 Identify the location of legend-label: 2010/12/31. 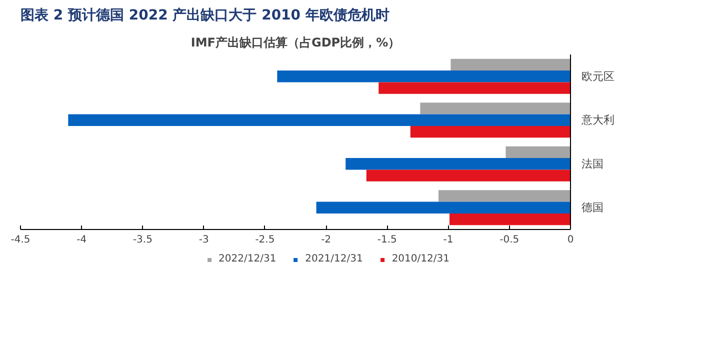
(421, 259).